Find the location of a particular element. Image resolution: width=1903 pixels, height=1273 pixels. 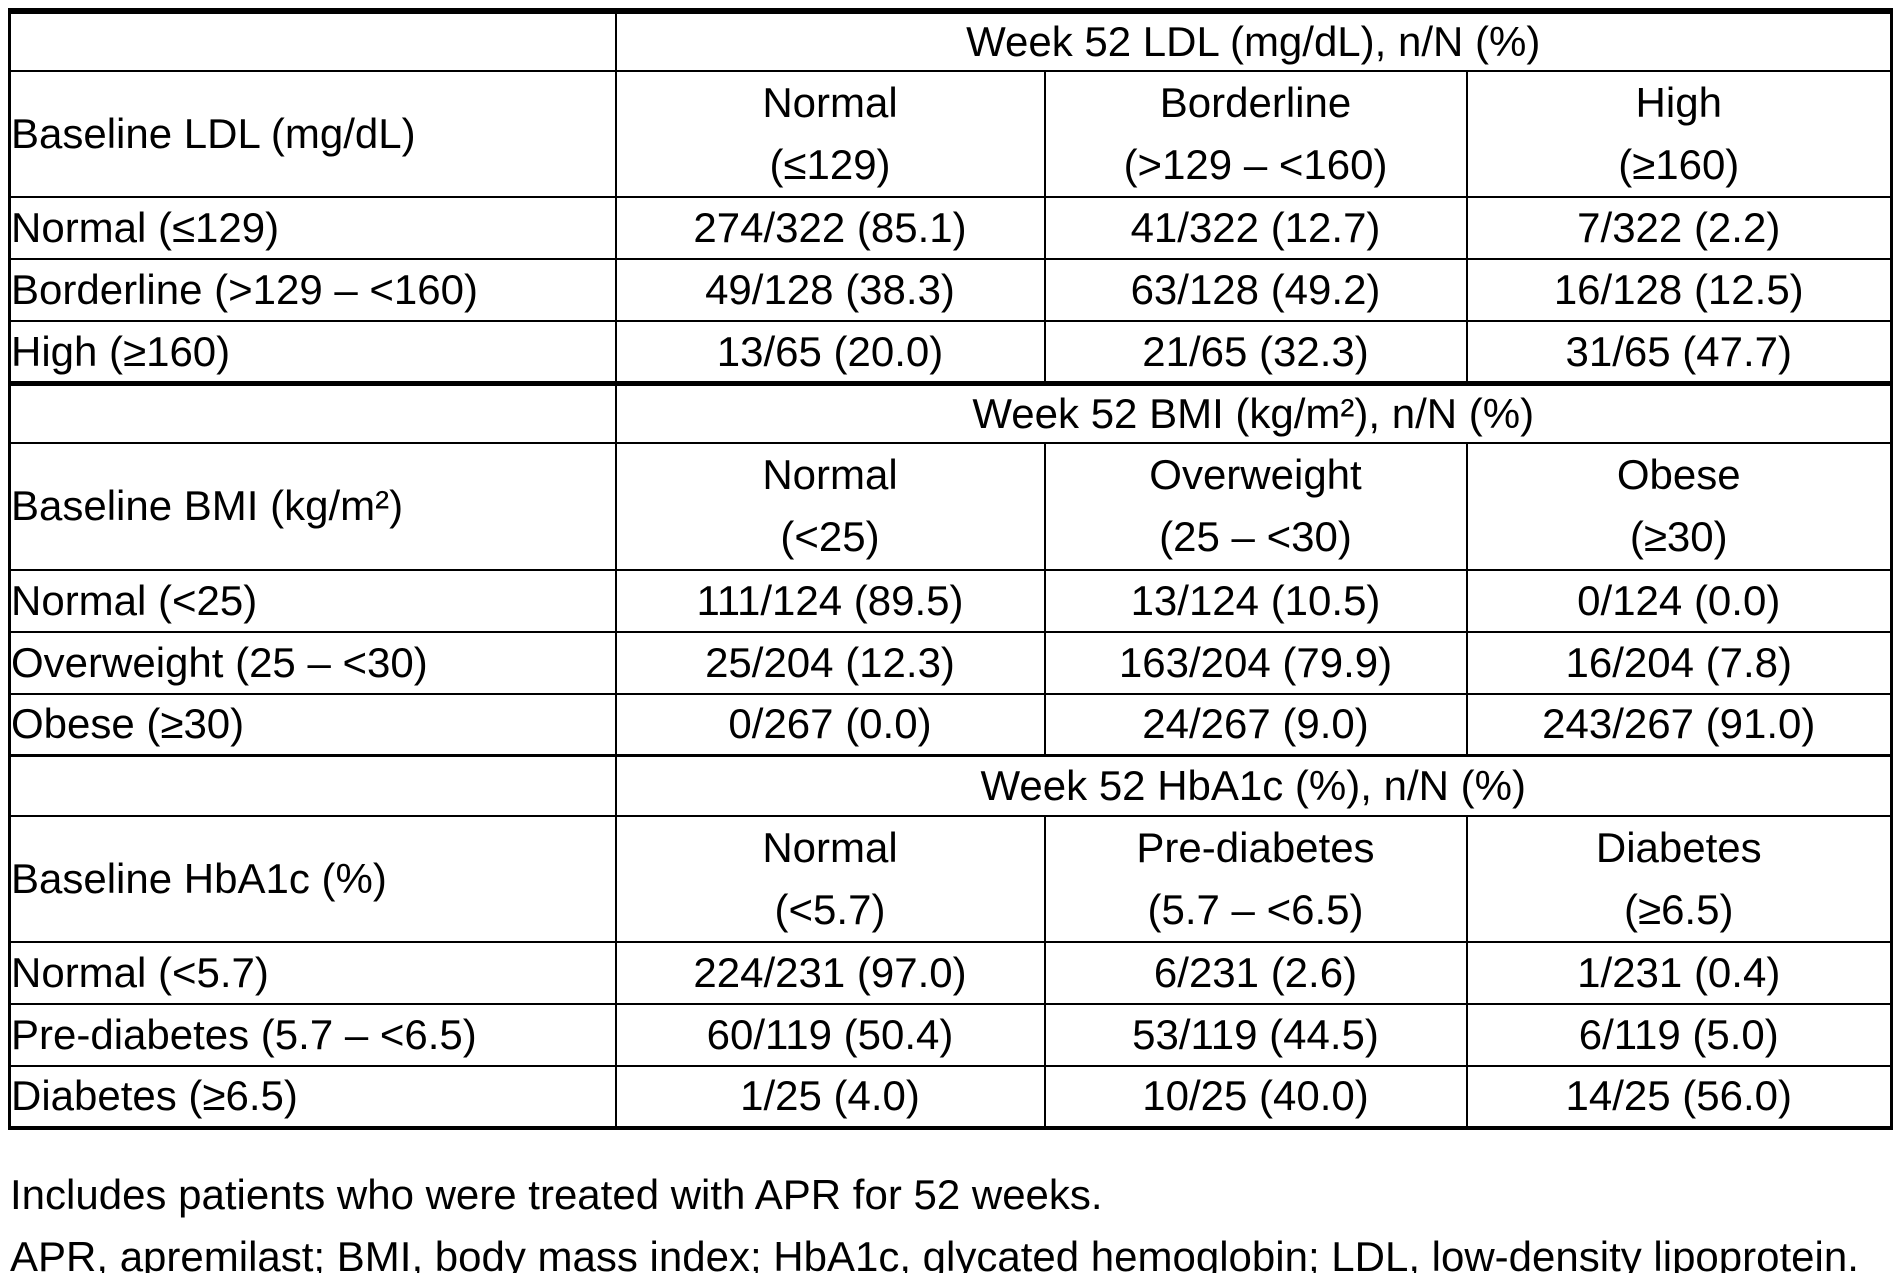

value-cell: 31/65 (47.7) is located at coordinates (1679, 352).